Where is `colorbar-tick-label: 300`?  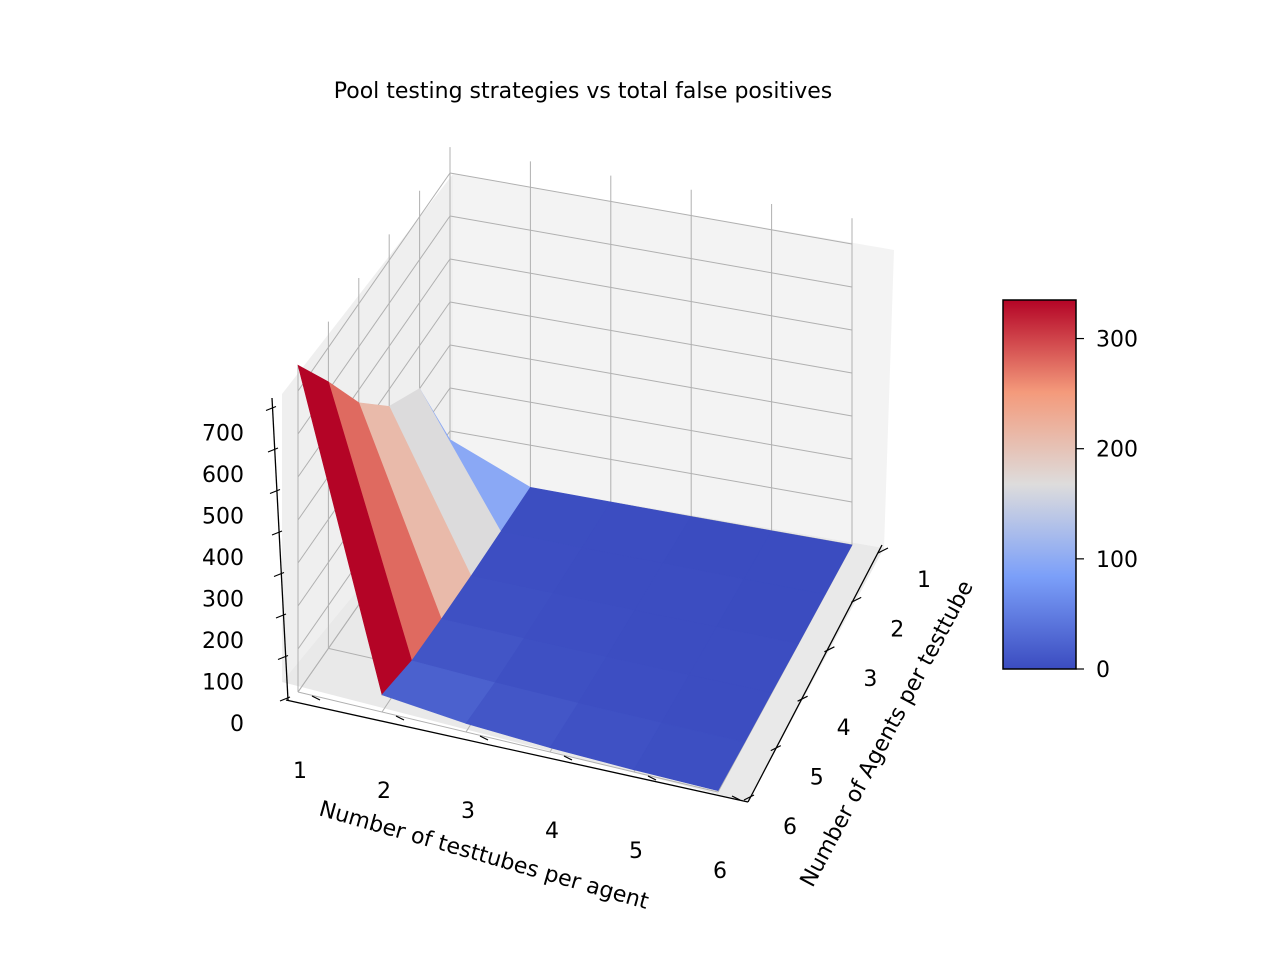 colorbar-tick-label: 300 is located at coordinates (1117, 340).